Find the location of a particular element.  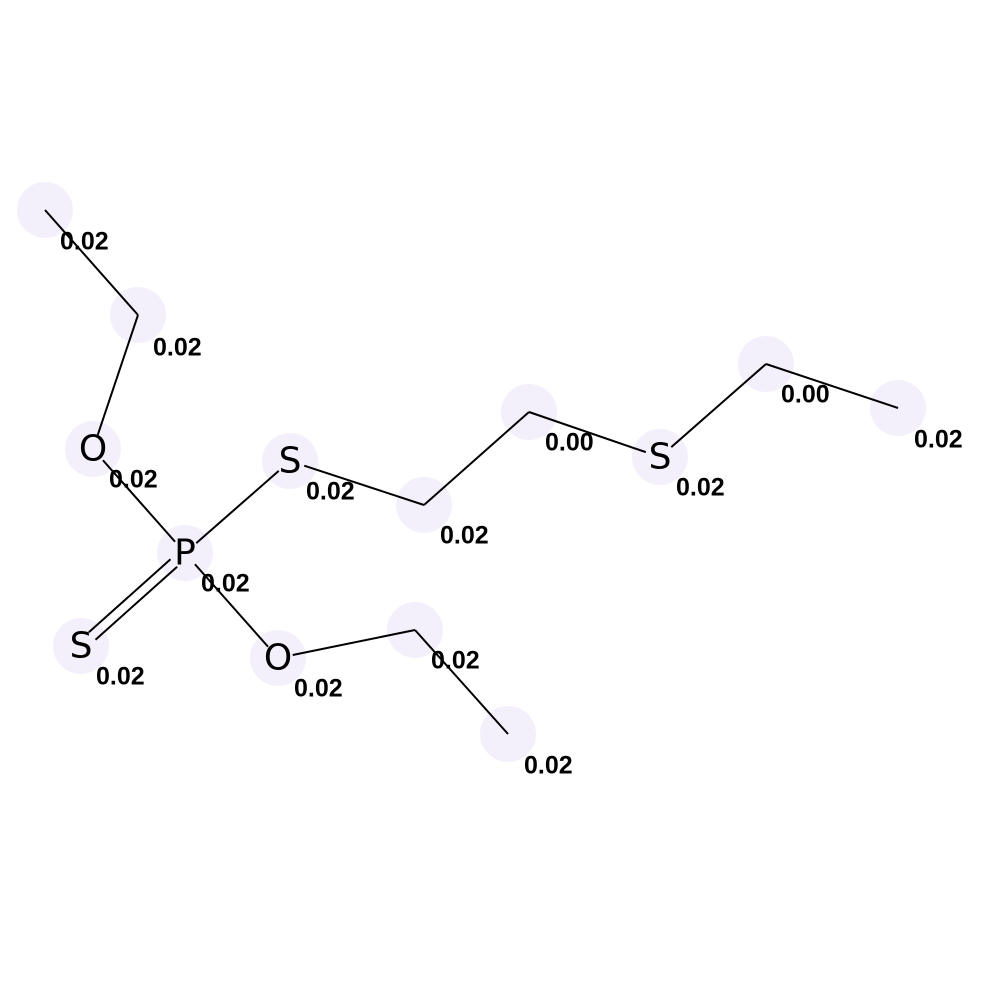

atom-symbol-o2: O is located at coordinates (278, 658).